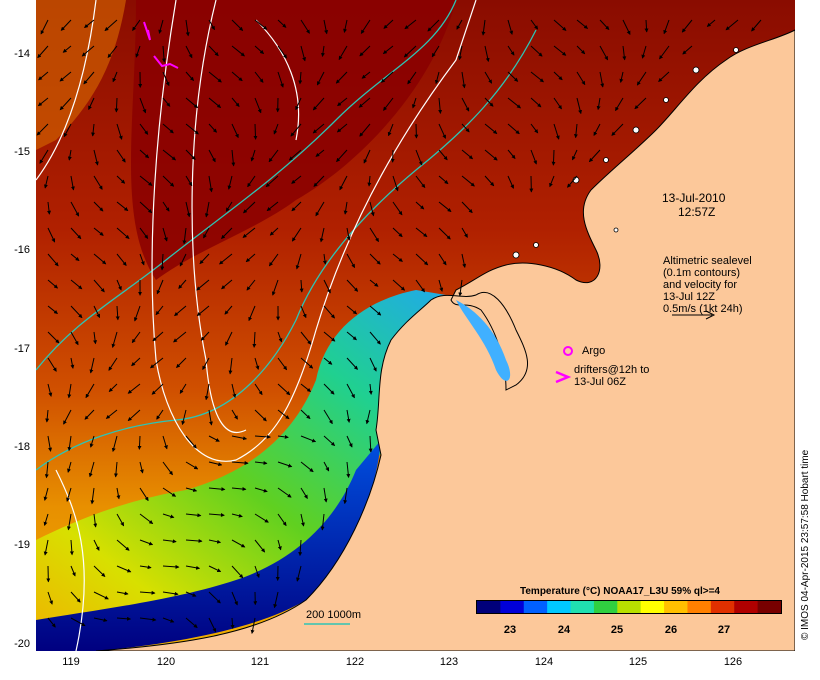 This screenshot has height=680, width=820. I want to click on gulf-shallow, so click(483, 340).